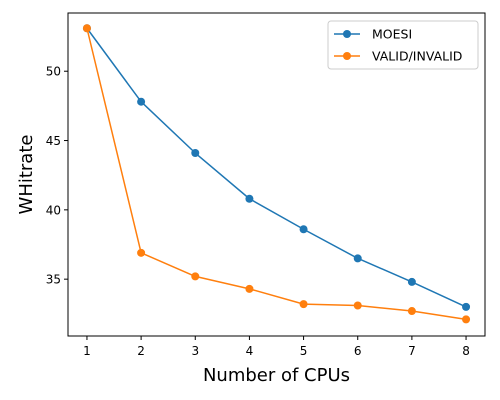 This screenshot has height=400, width=500. What do you see at coordinates (53, 141) in the screenshot?
I see `y-tick-label: 45` at bounding box center [53, 141].